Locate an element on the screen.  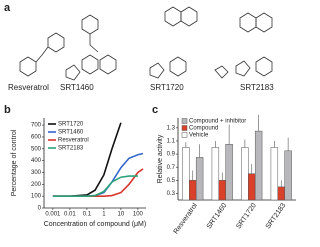
legend-label: SRT1460 is located at coordinates (71, 133).